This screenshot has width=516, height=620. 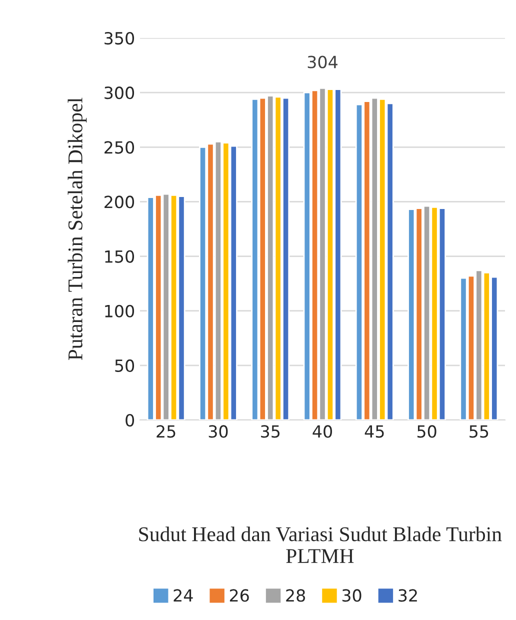 What do you see at coordinates (119, 93) in the screenshot?
I see `y-tick-label: 300` at bounding box center [119, 93].